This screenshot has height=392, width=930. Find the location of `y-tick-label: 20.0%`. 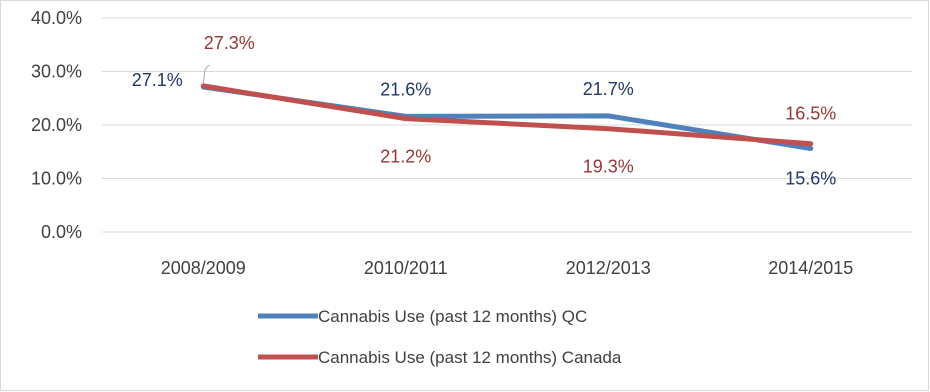

y-tick-label: 20.0% is located at coordinates (56, 125).